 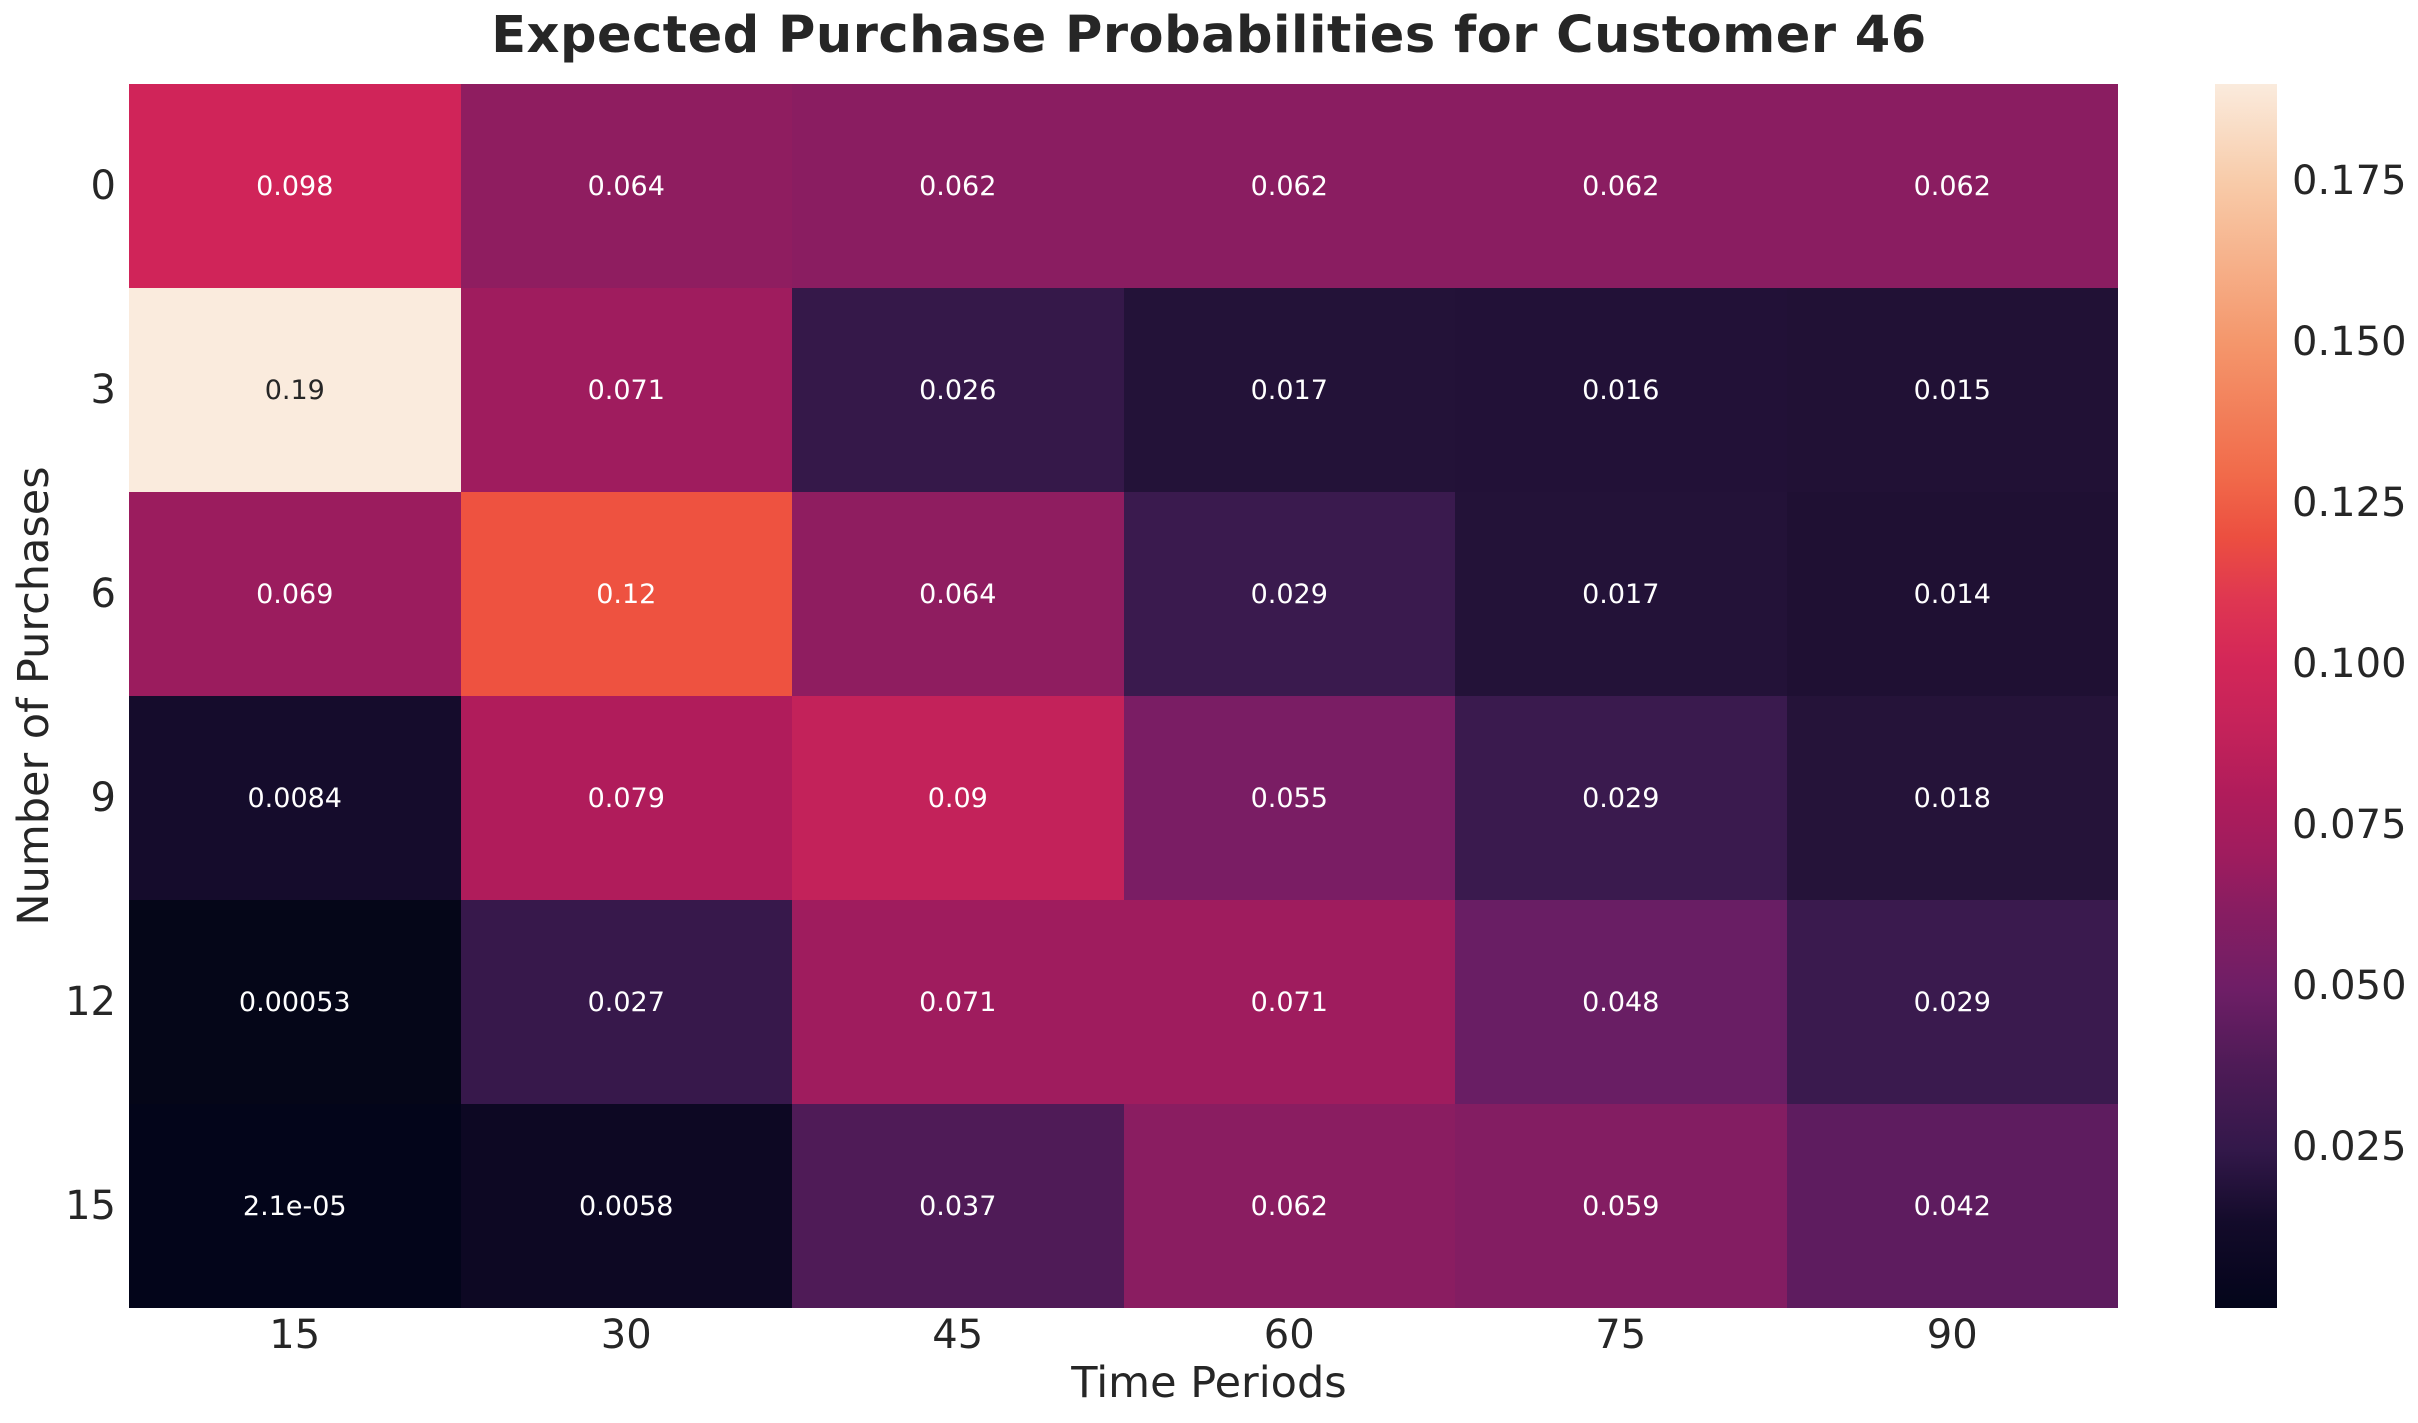 I want to click on x-tick-label: 45, so click(x=958, y=1335).